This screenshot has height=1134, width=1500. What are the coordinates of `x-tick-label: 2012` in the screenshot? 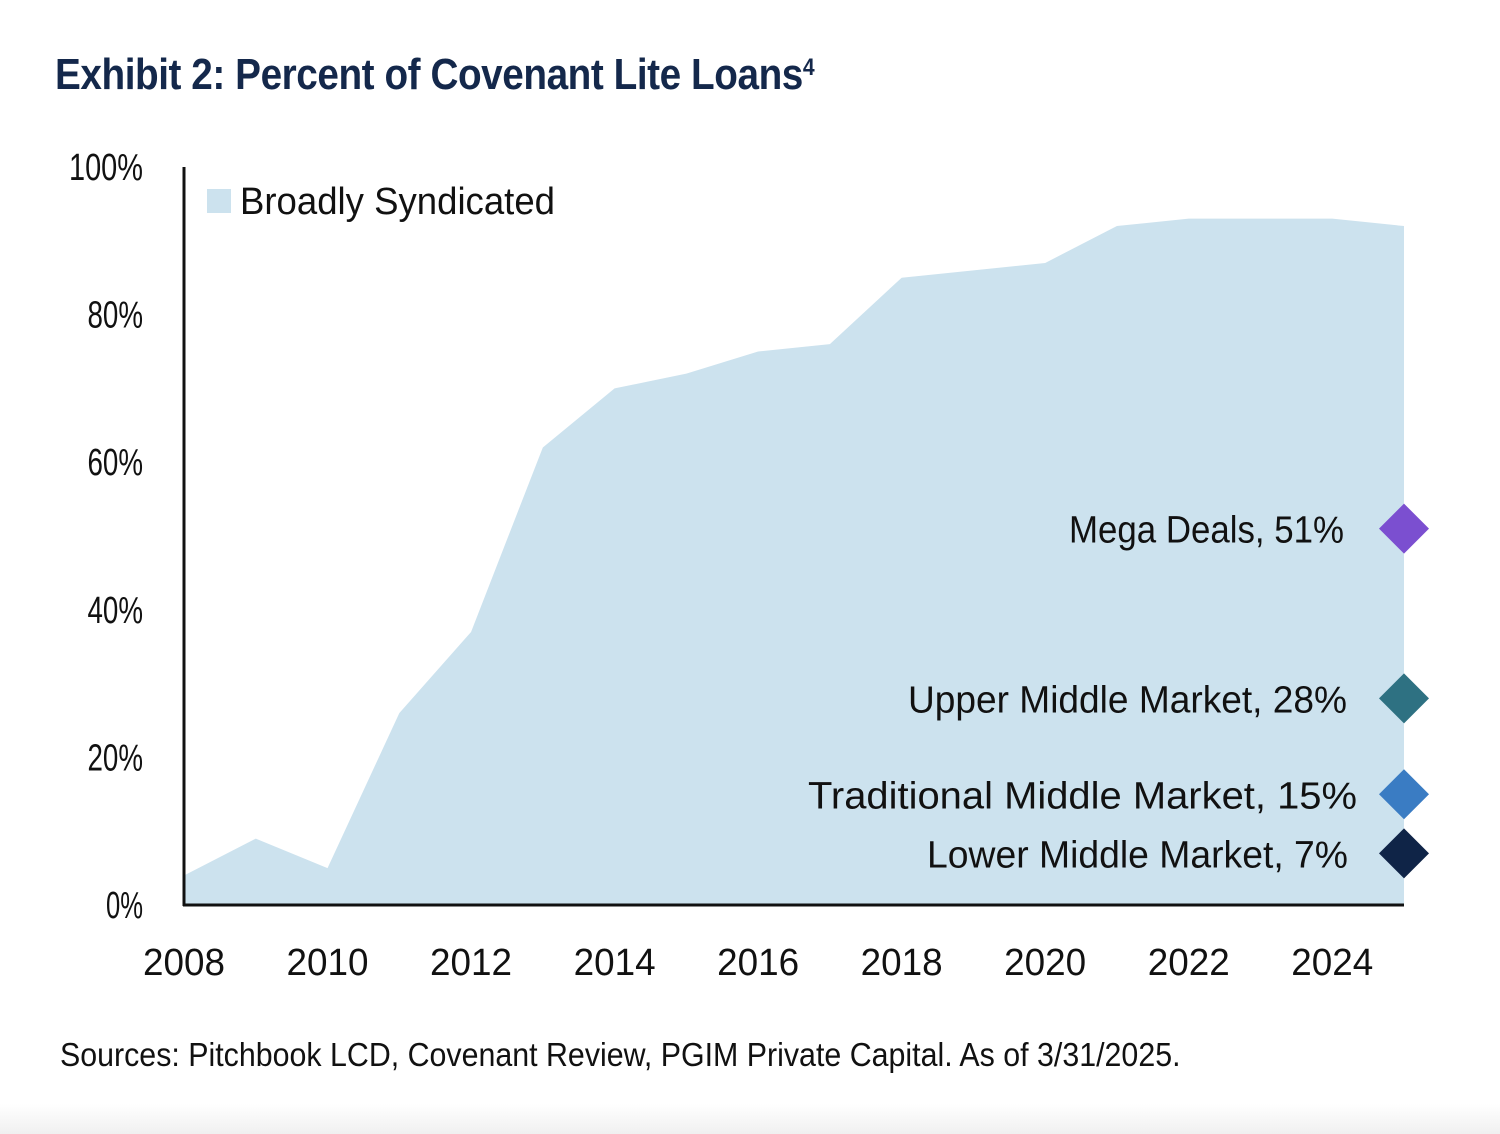 It's located at (471, 963).